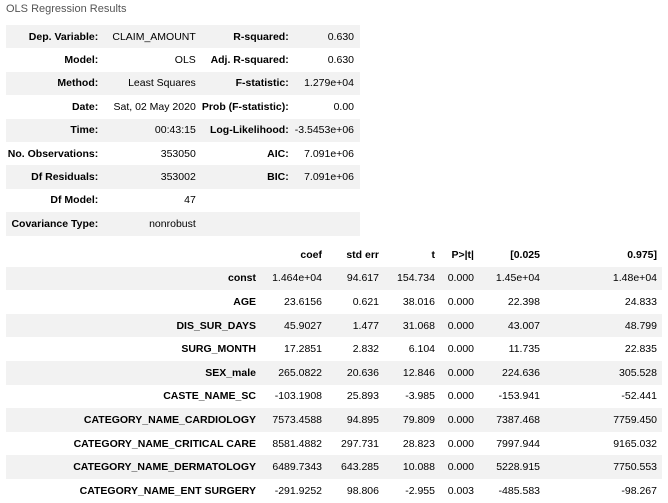 Image resolution: width=668 pixels, height=503 pixels. What do you see at coordinates (639, 490) in the screenshot?
I see `ci-high-value: -98.267` at bounding box center [639, 490].